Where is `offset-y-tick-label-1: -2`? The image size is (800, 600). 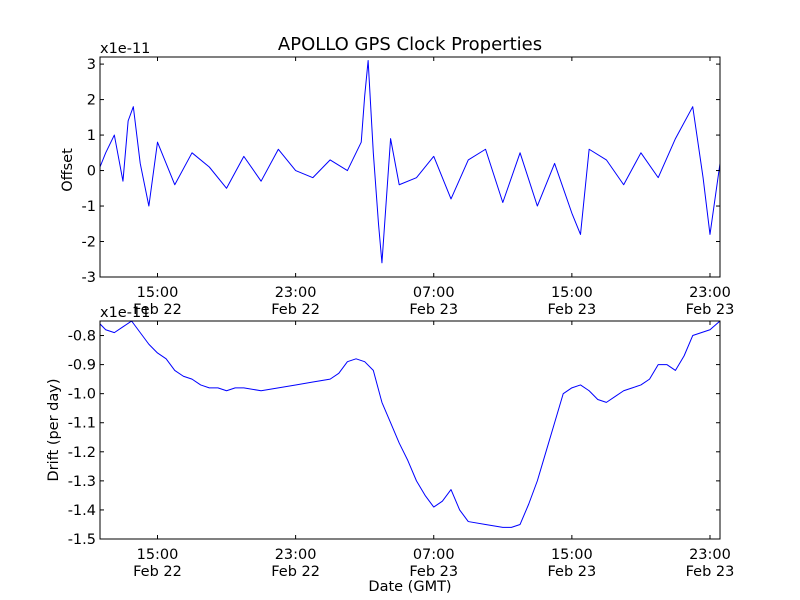 offset-y-tick-label-1: -2 is located at coordinates (89, 243).